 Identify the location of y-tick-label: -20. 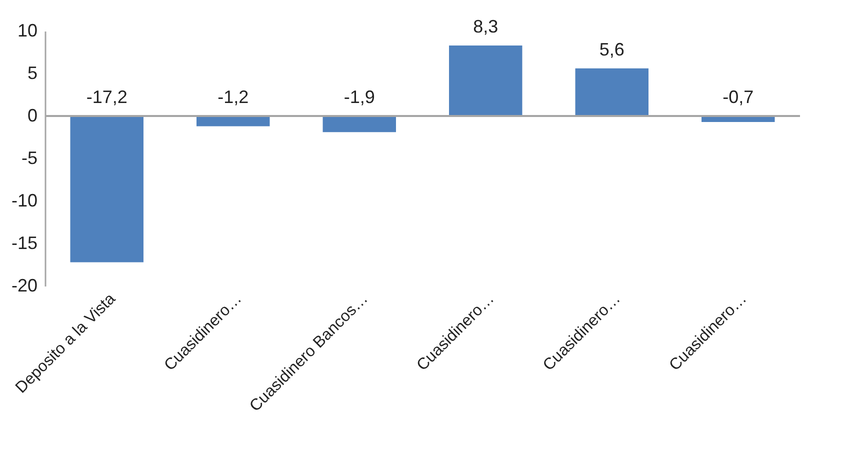
(24, 286).